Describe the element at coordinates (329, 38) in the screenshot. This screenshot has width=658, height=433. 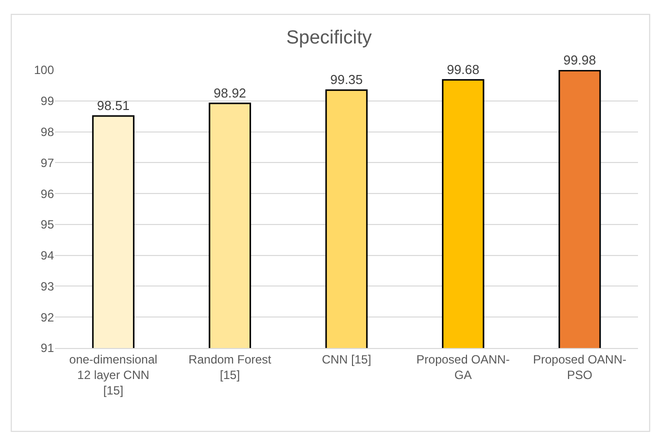
I see `chart-title: Specificity` at that location.